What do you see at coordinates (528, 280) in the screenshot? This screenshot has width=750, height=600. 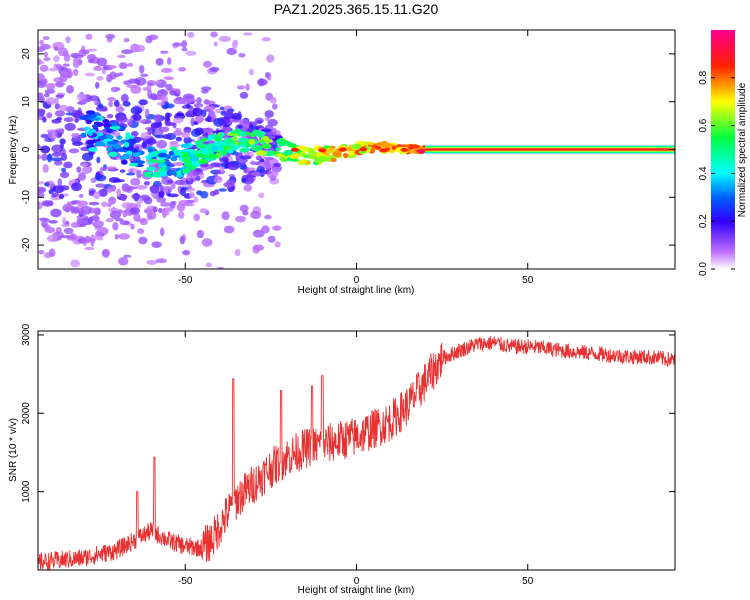 I see `x-tick-label: 50` at bounding box center [528, 280].